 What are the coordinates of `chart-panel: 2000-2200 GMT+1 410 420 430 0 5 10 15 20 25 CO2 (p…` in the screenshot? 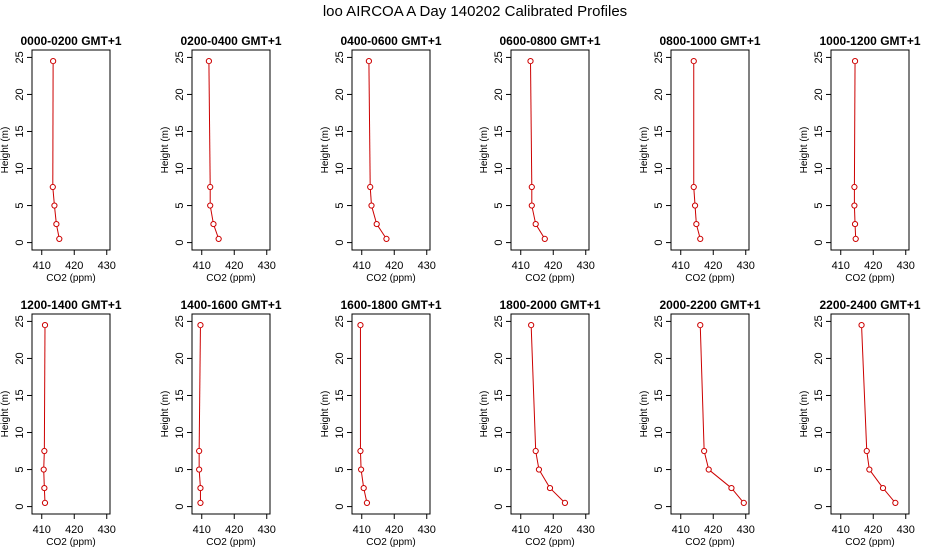 It's located at (700, 423).